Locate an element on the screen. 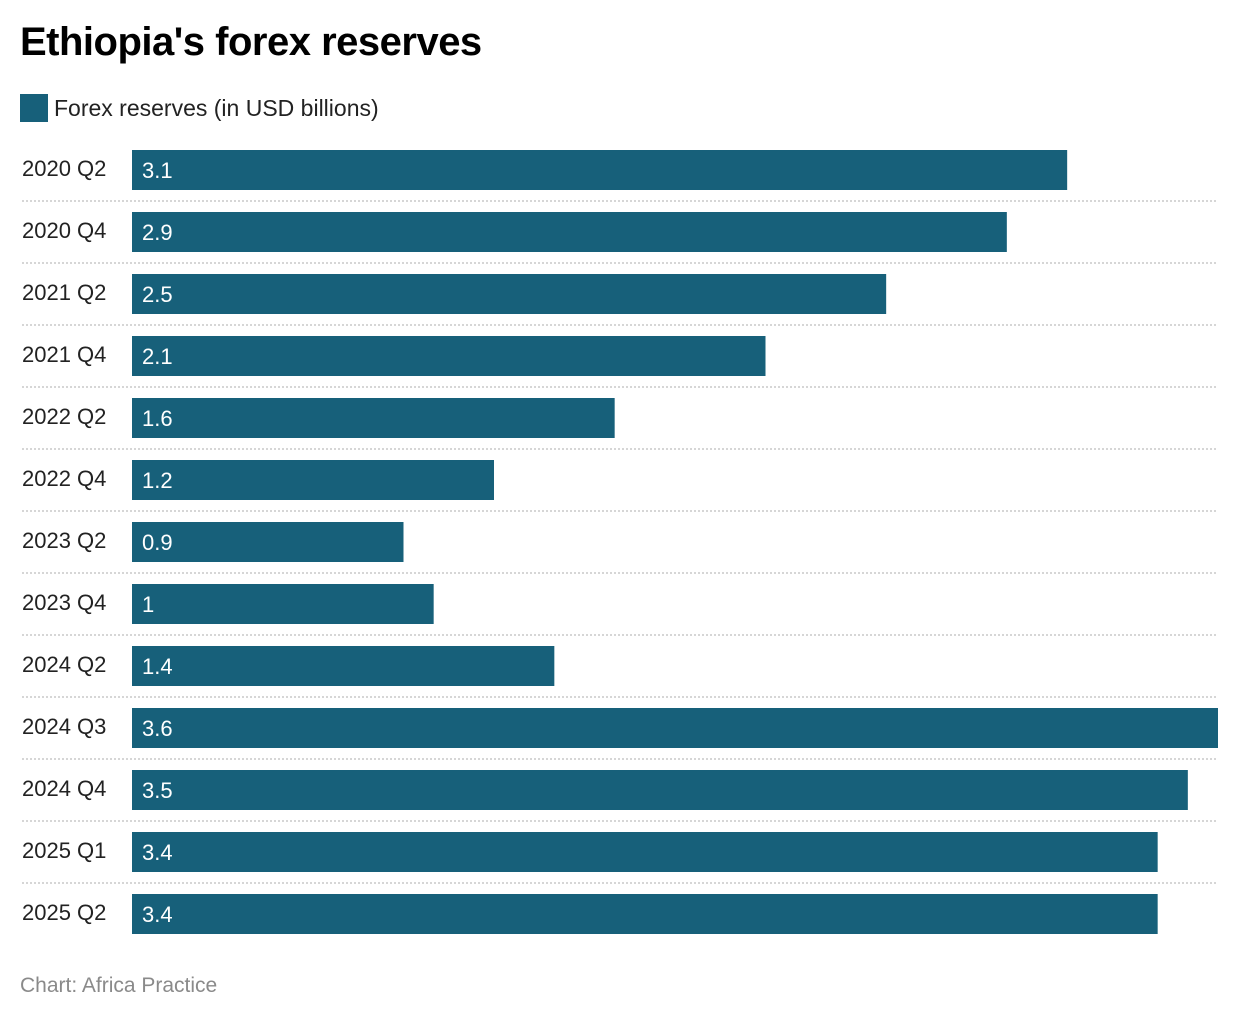 This screenshot has height=1020, width=1240. category-label: 2022 Q4 is located at coordinates (64, 478).